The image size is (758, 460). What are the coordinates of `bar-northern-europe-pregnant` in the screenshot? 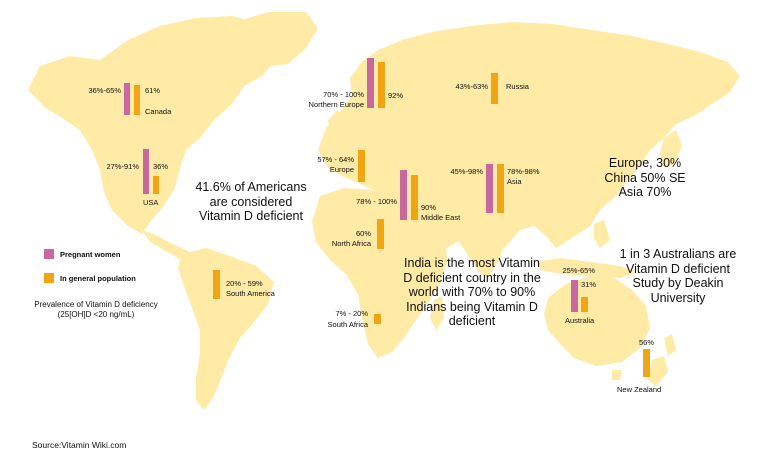 It's located at (370, 83).